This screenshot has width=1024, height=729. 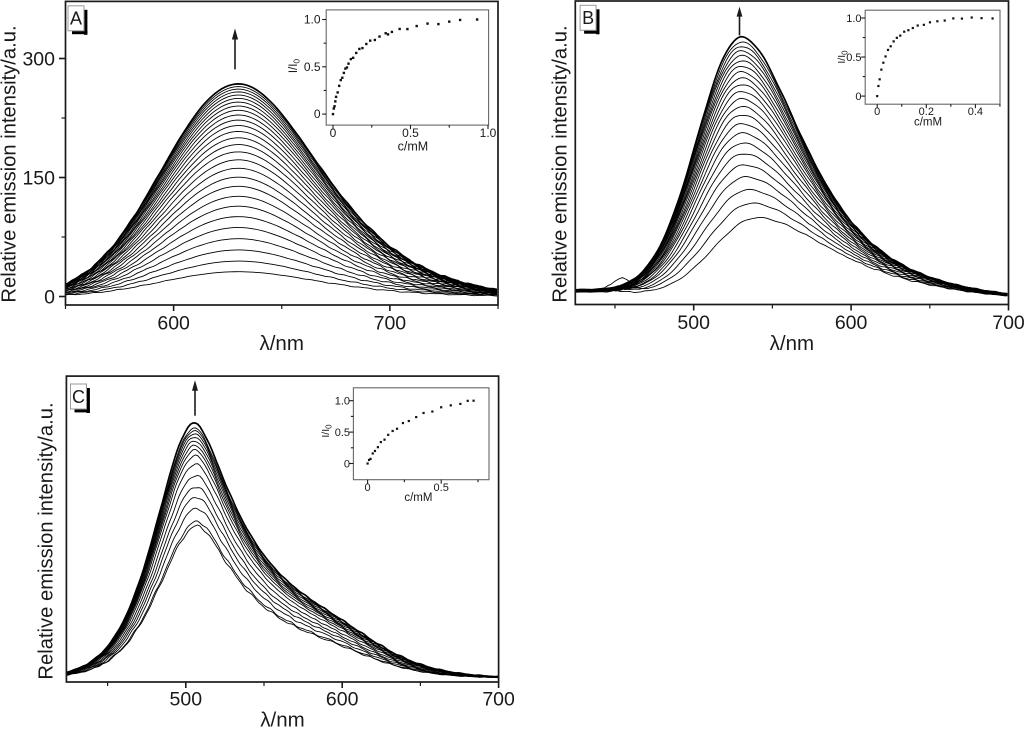 What do you see at coordinates (38, 60) in the screenshot?
I see `svg-text: 300` at bounding box center [38, 60].